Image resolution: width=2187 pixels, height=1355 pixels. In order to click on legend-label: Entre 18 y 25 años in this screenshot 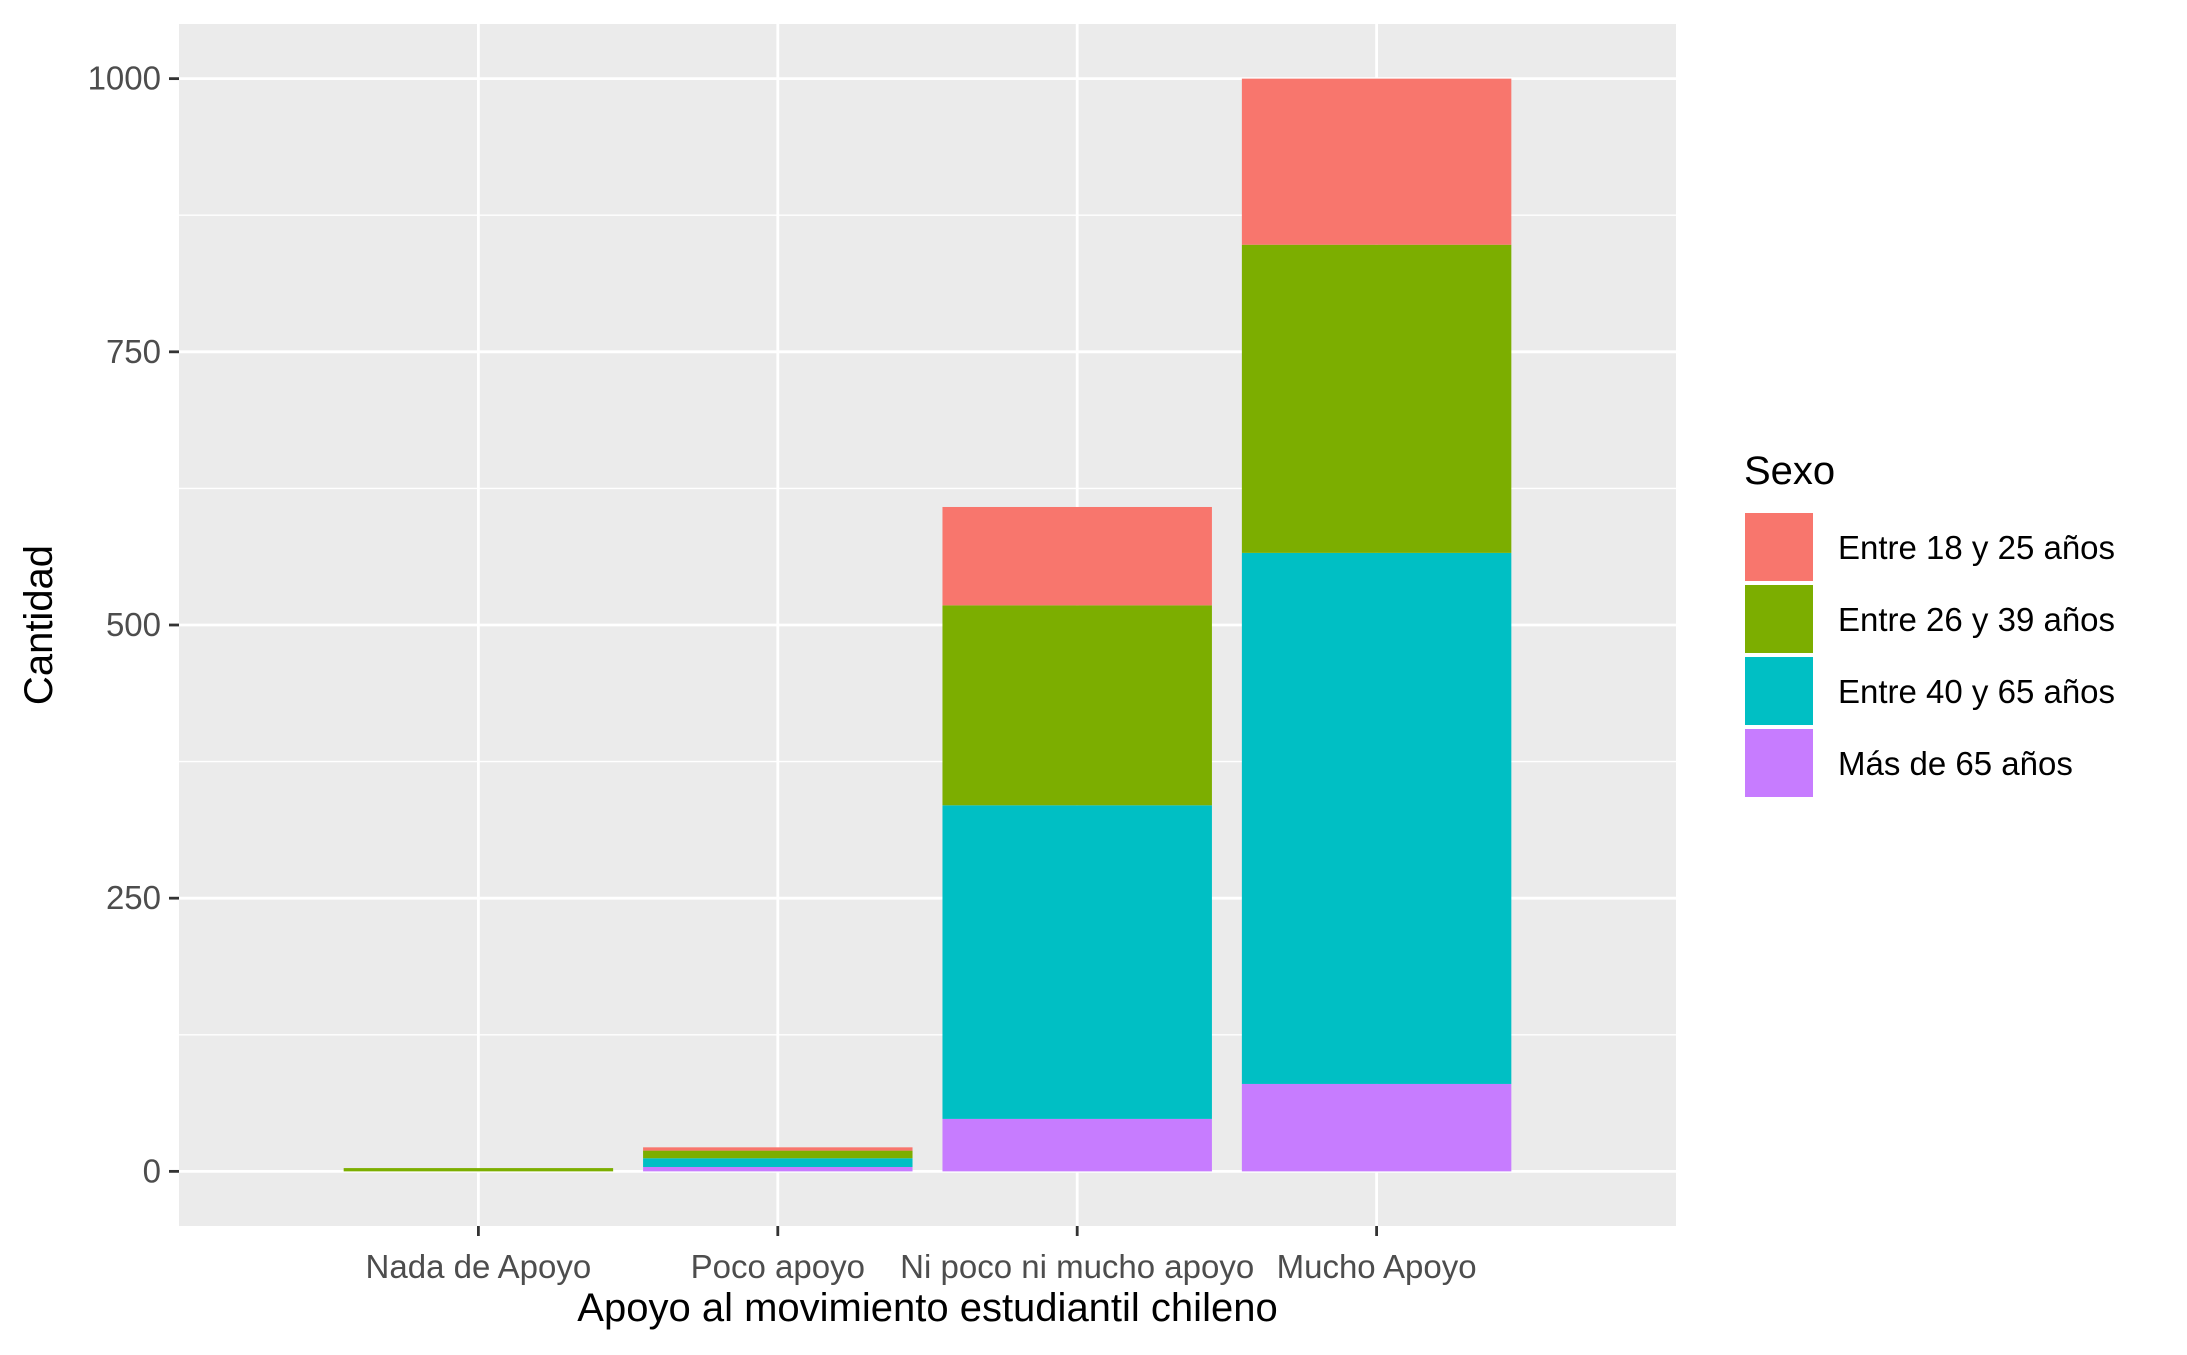, I will do `click(1976, 547)`.